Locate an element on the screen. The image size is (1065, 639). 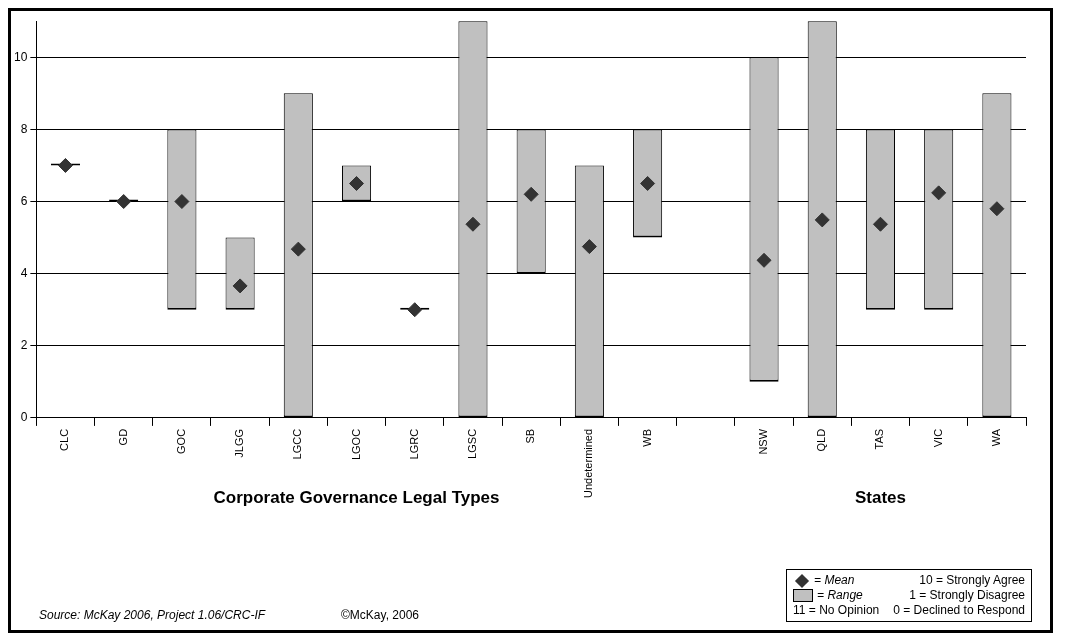
x-tick-label: GD is located at coordinates (122, 437).